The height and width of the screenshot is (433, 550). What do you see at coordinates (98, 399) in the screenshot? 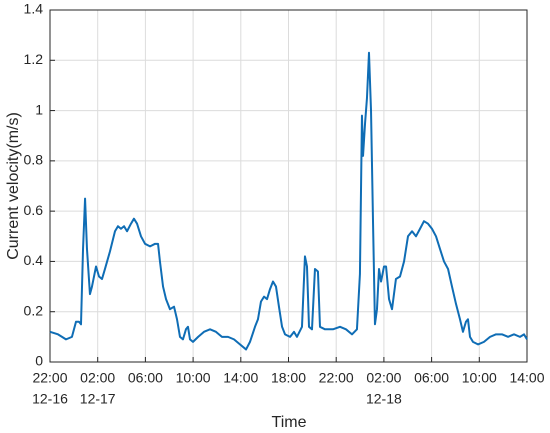
I see `x-tick-date: 12-17` at bounding box center [98, 399].